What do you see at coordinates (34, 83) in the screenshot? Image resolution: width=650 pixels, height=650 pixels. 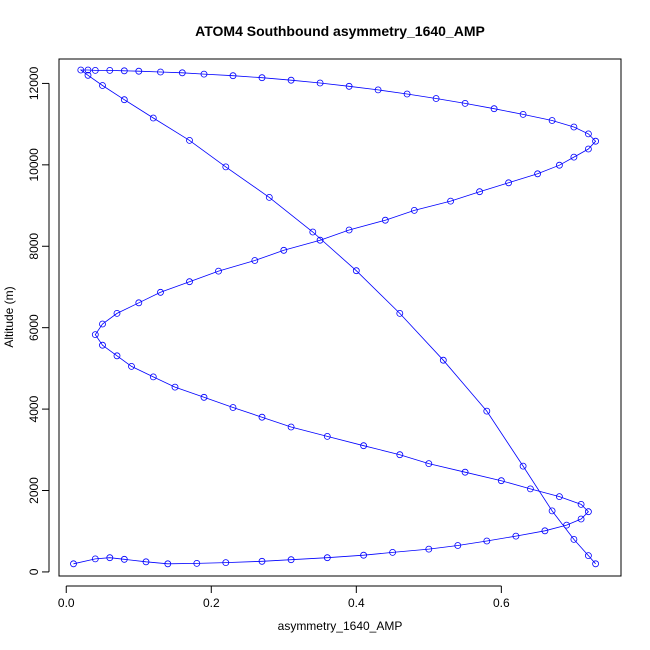 I see `y-tick-label: 12000` at bounding box center [34, 83].